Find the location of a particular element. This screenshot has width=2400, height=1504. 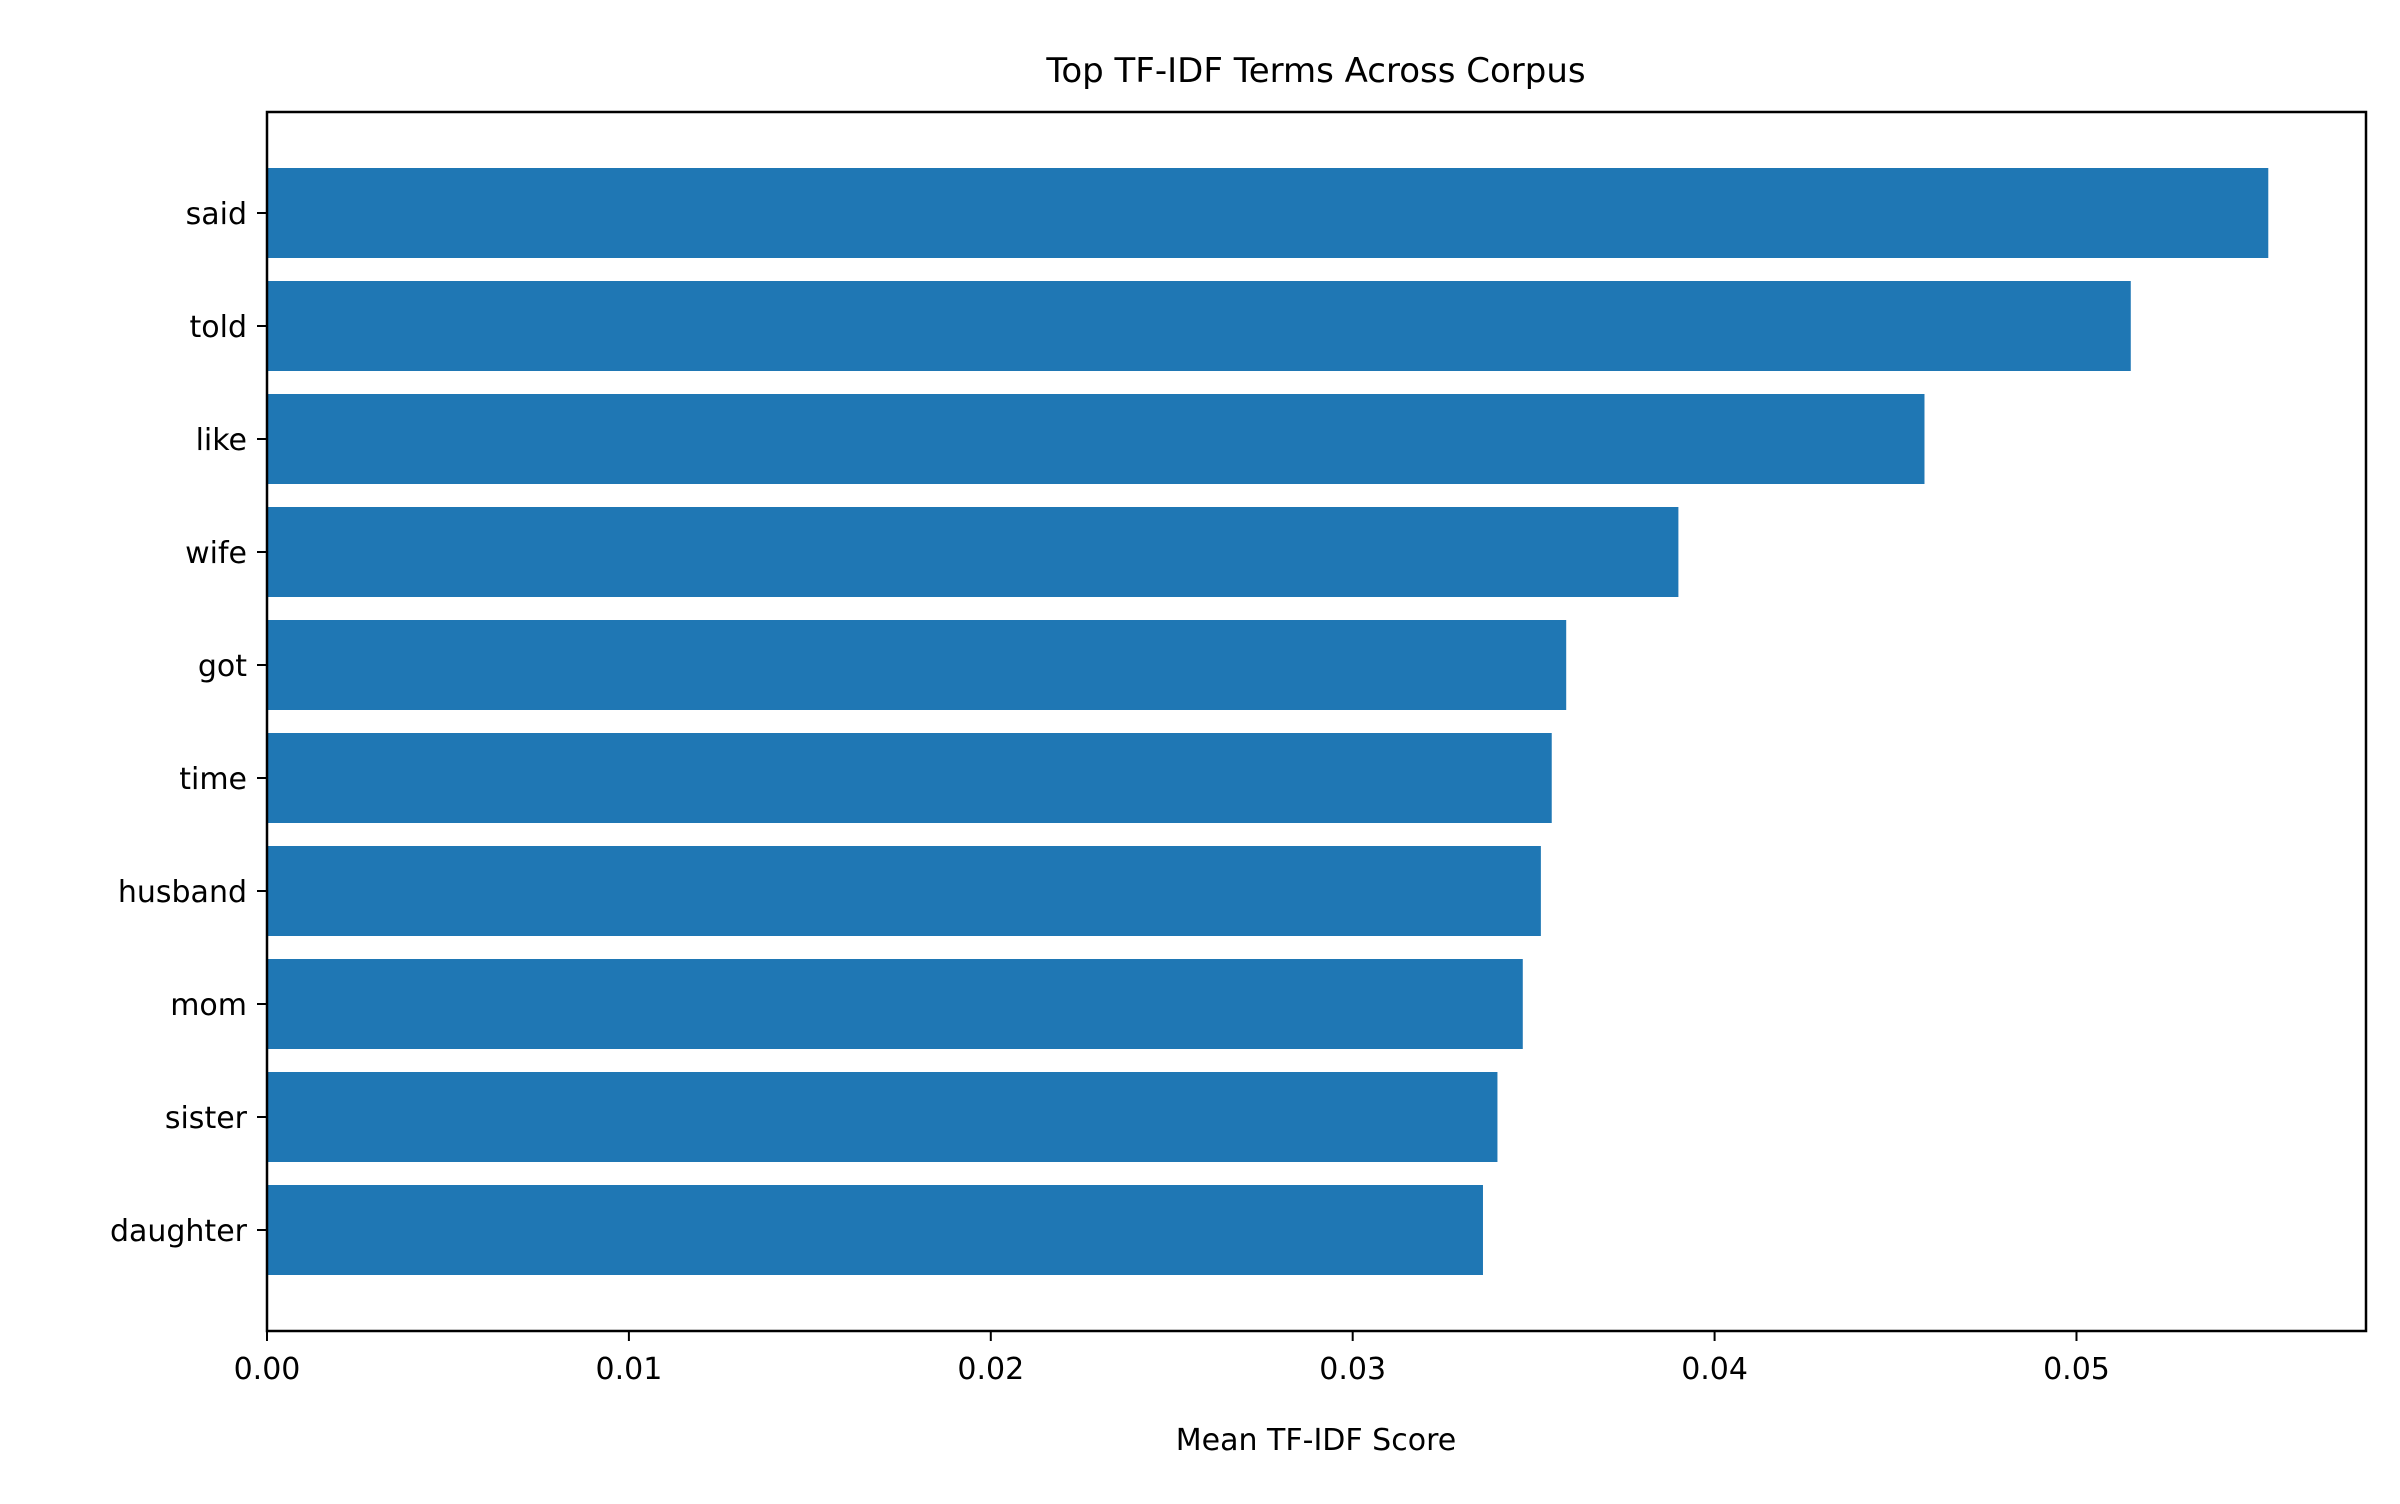

bar-got is located at coordinates (917, 665).